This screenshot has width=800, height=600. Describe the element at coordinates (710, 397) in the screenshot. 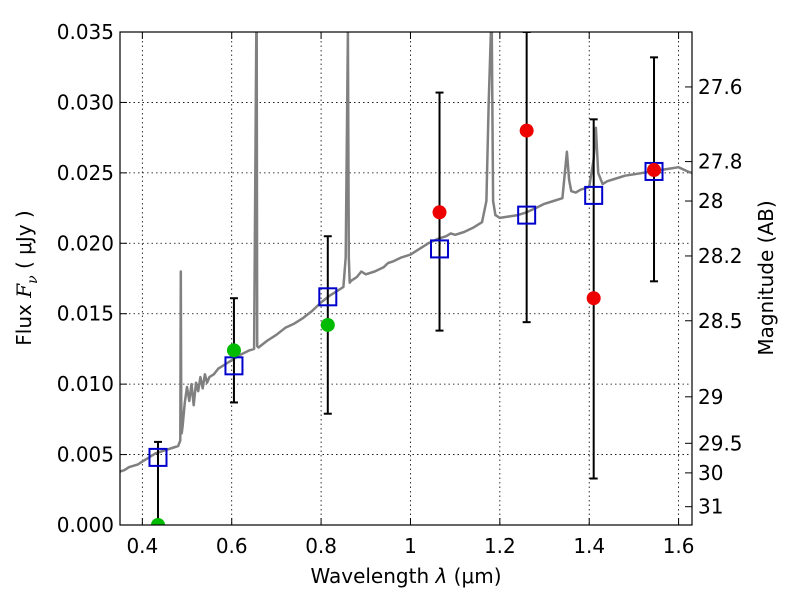

I see `y2-tick-label: 29` at that location.